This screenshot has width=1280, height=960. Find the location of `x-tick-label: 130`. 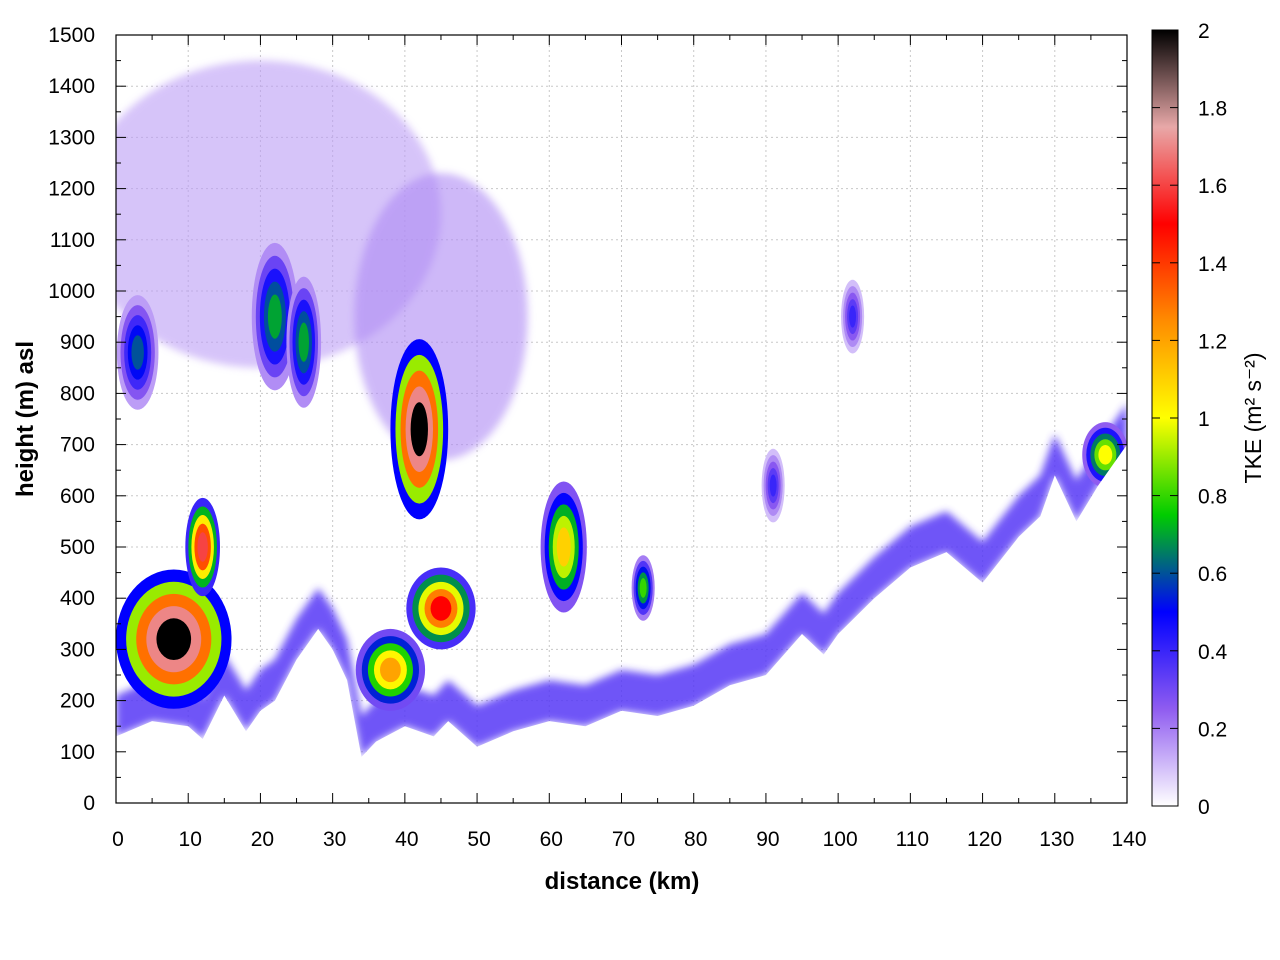

x-tick-label: 130 is located at coordinates (1056, 839).